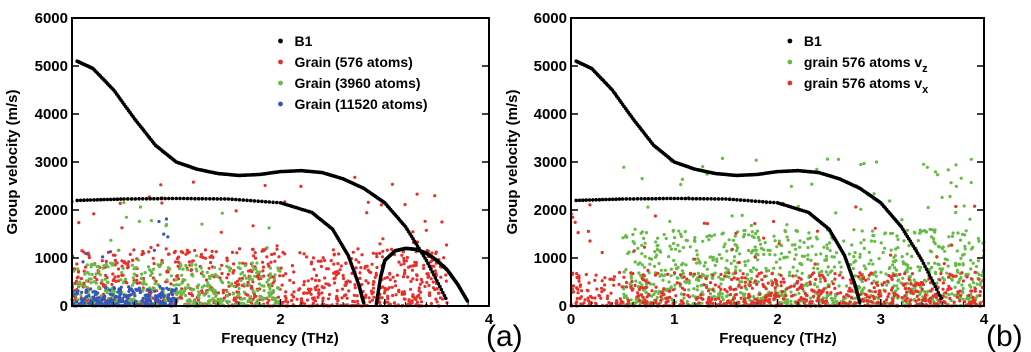  I want to click on y-axis-label-b: Group velocity (m/s), so click(512, 161).